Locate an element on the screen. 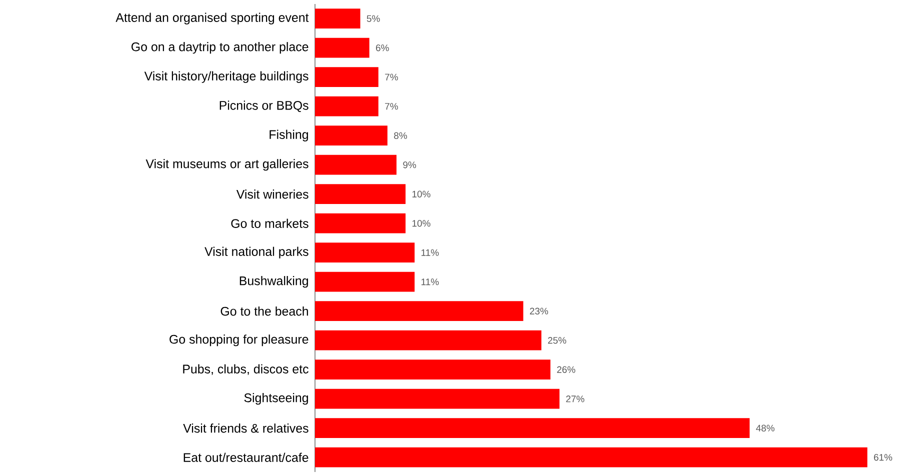 The height and width of the screenshot is (474, 906). data-label: 25% is located at coordinates (557, 340).